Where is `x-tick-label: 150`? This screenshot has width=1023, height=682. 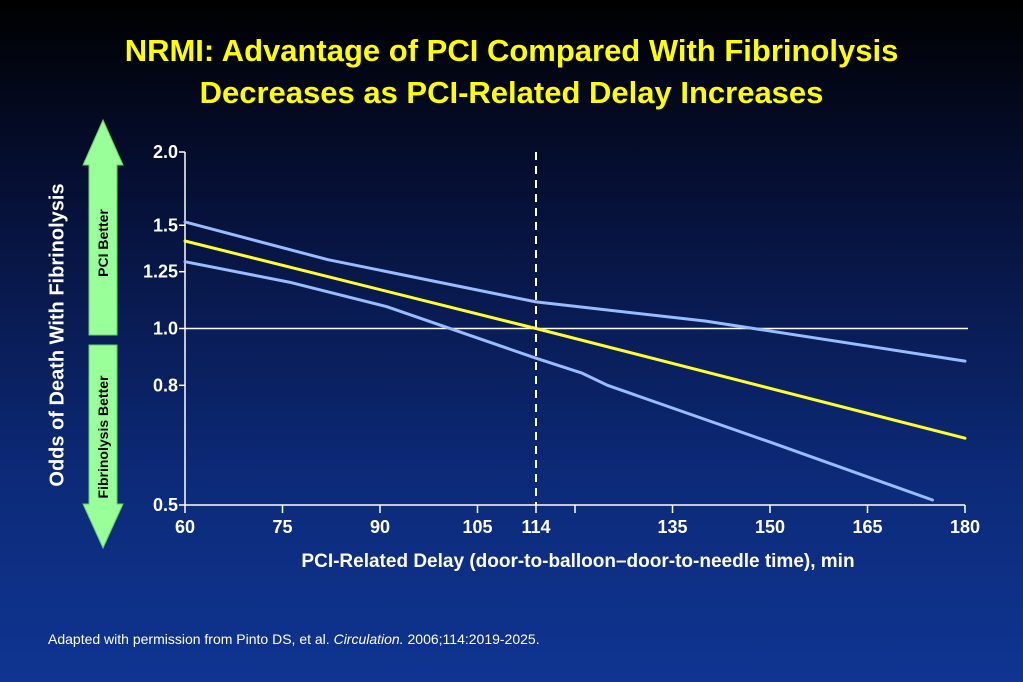
x-tick-label: 150 is located at coordinates (770, 527).